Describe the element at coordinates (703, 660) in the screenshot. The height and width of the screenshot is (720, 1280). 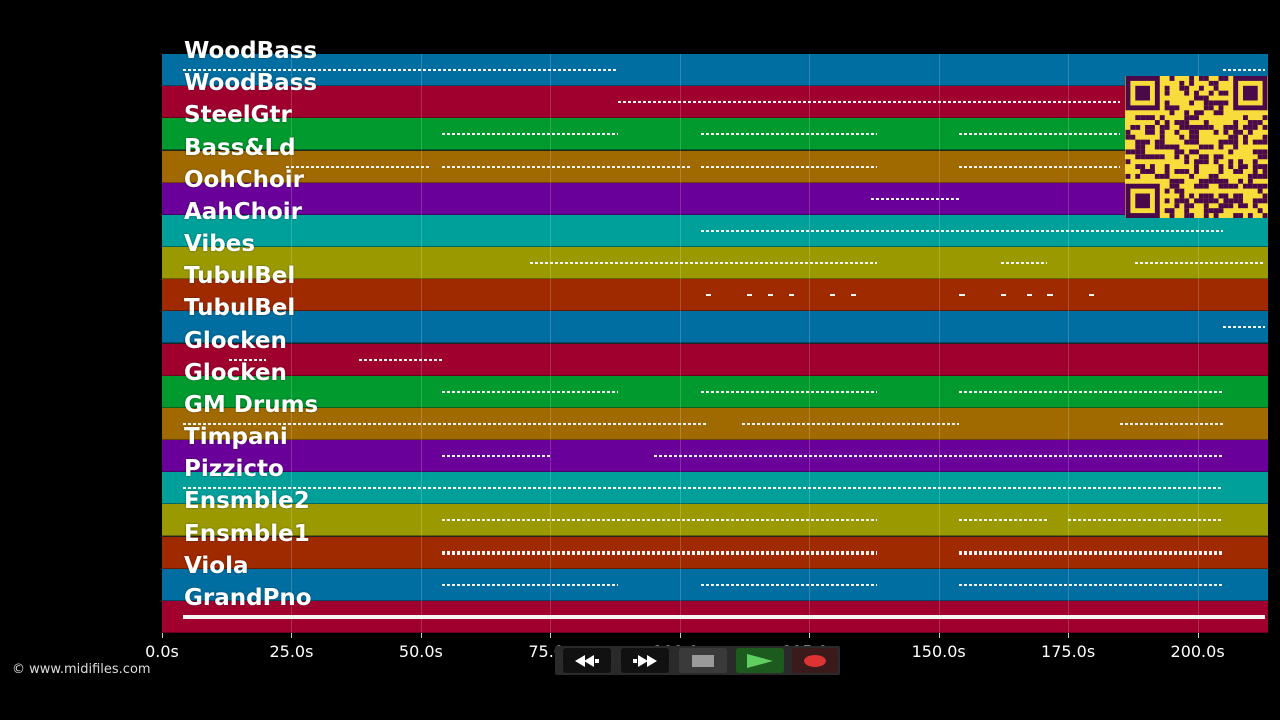
I see `stop-button` at that location.